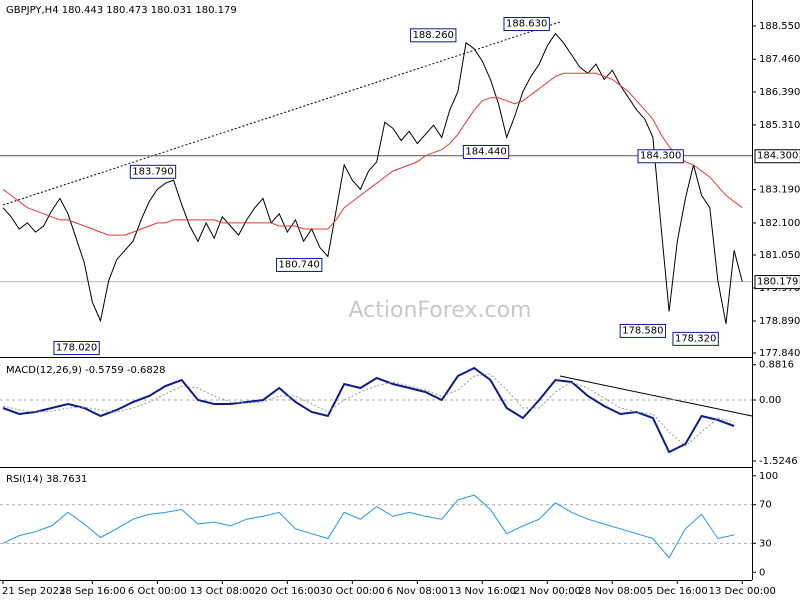 The image size is (800, 600). I want to click on watermark: ActionForex.com, so click(440, 310).